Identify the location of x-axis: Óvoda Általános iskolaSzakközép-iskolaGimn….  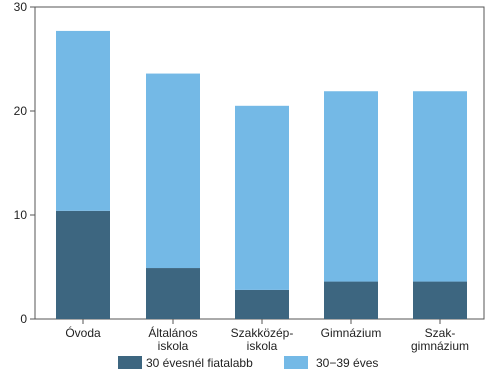
(267, 336).